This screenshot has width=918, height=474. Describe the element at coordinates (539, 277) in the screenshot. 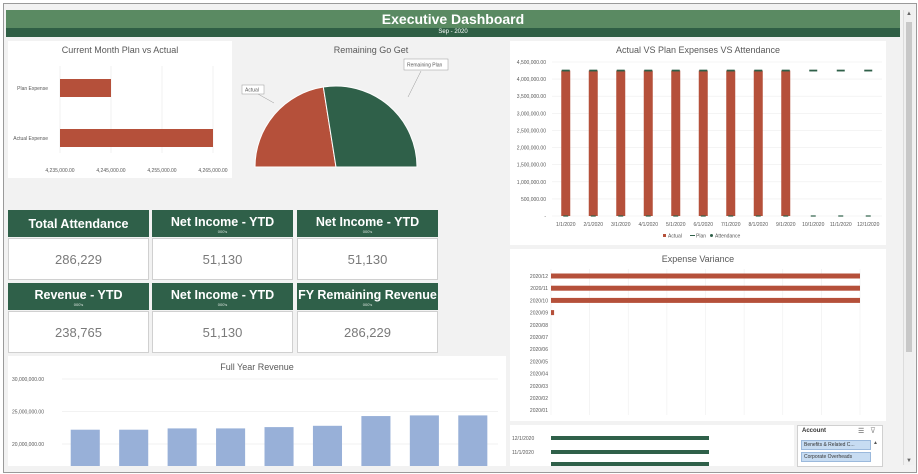

I see `y-tick-label: 2020/12` at that location.